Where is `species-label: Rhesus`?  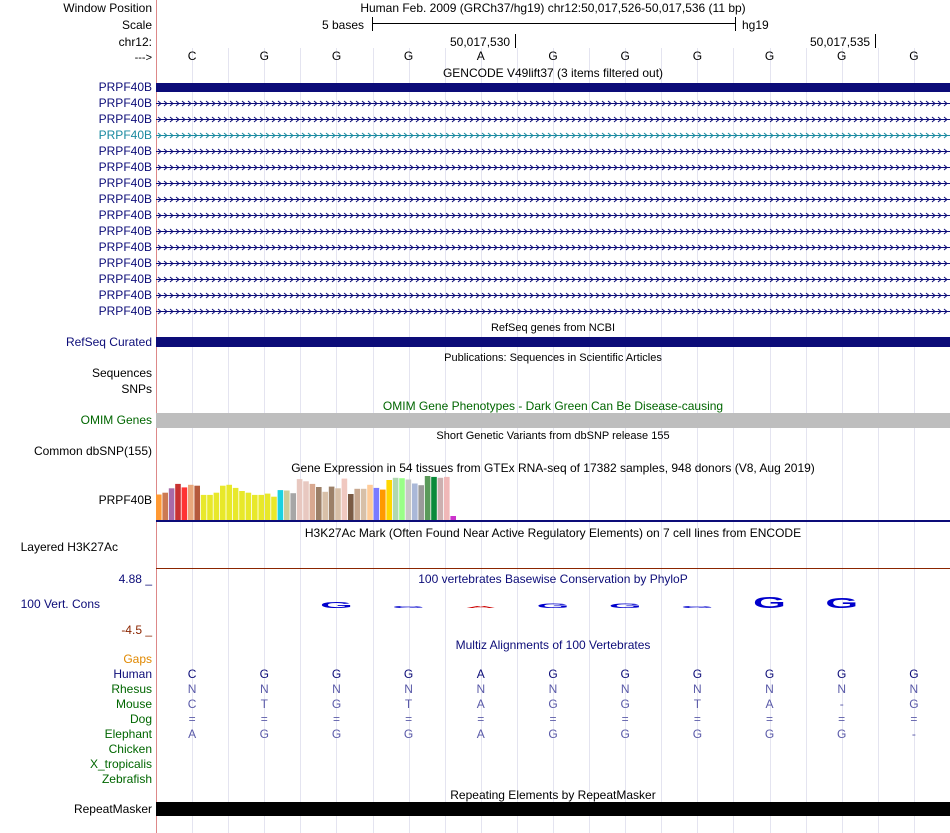
species-label: Rhesus is located at coordinates (131, 689).